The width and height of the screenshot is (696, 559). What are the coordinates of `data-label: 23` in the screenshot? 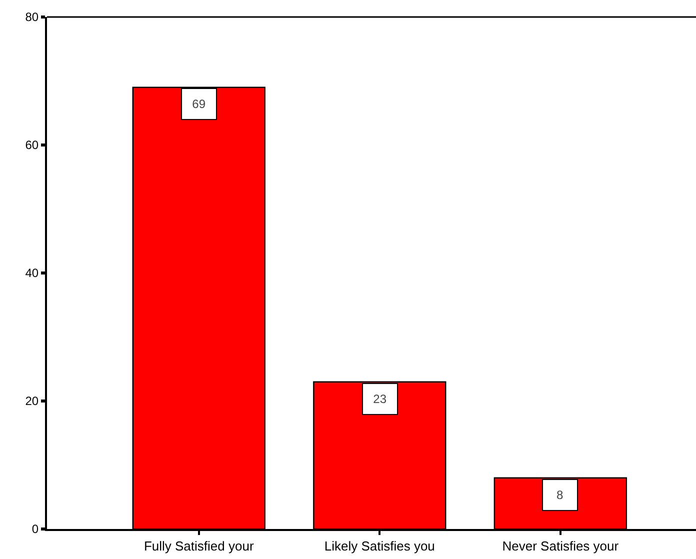 It's located at (380, 399).